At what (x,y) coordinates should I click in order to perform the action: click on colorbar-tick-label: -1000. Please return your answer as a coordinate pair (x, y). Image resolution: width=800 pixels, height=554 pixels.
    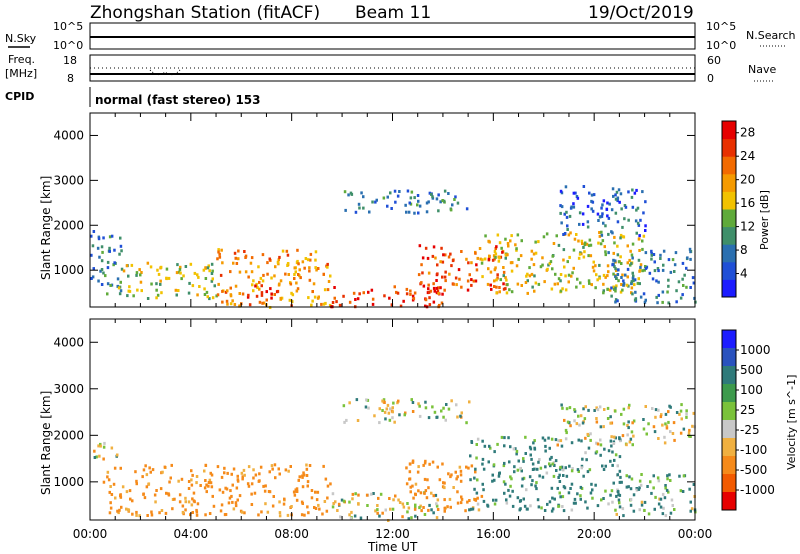
    Looking at the image, I should click on (757, 490).